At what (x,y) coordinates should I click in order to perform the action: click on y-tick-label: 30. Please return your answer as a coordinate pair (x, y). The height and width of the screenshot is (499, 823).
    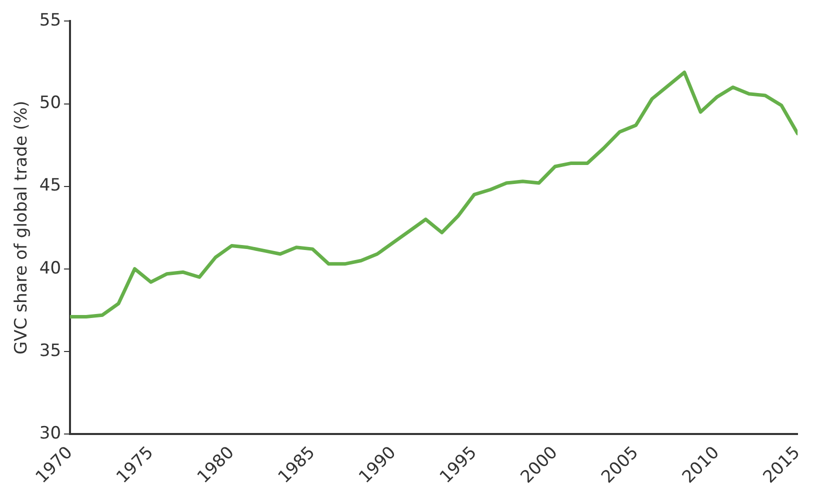
    Looking at the image, I should click on (50, 433).